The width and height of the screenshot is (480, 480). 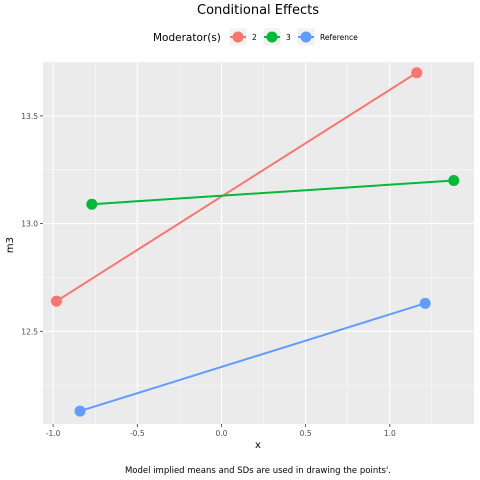 I want to click on legend: Moderator(s) 2 3 Reference, so click(x=255, y=37).